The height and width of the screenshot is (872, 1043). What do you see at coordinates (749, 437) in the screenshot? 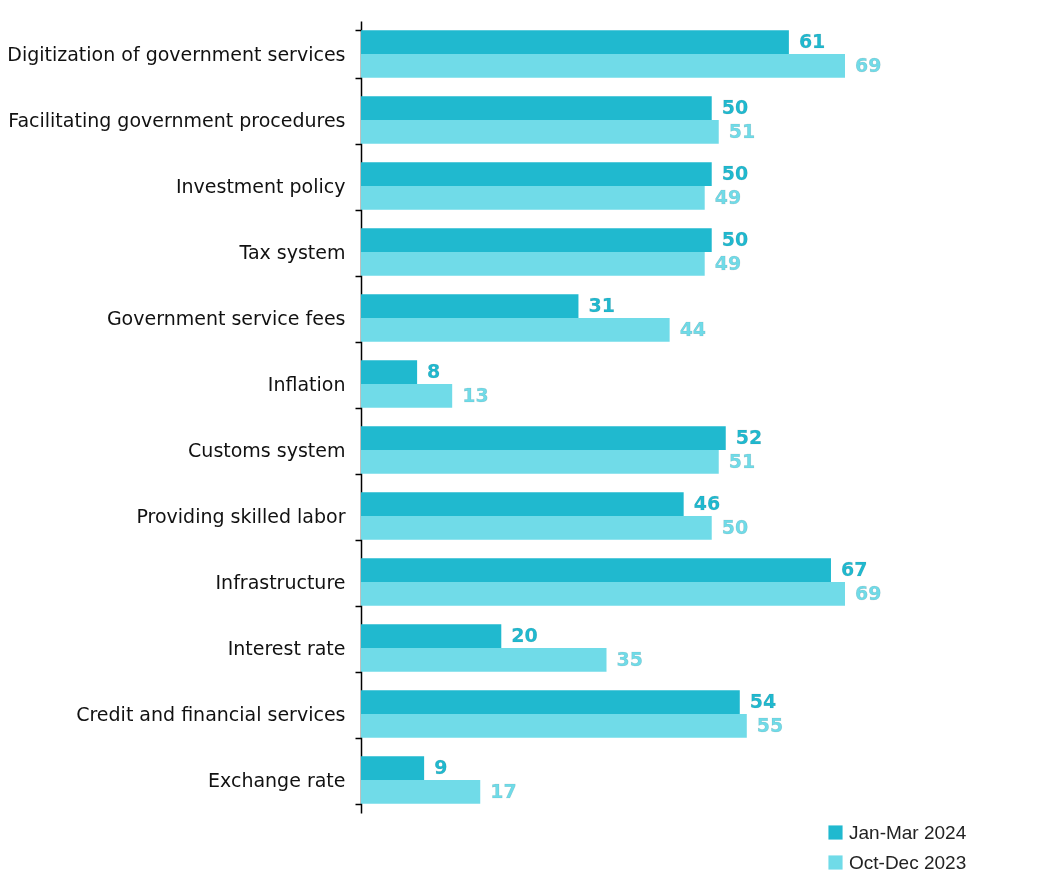
I see `data-label: 52` at bounding box center [749, 437].